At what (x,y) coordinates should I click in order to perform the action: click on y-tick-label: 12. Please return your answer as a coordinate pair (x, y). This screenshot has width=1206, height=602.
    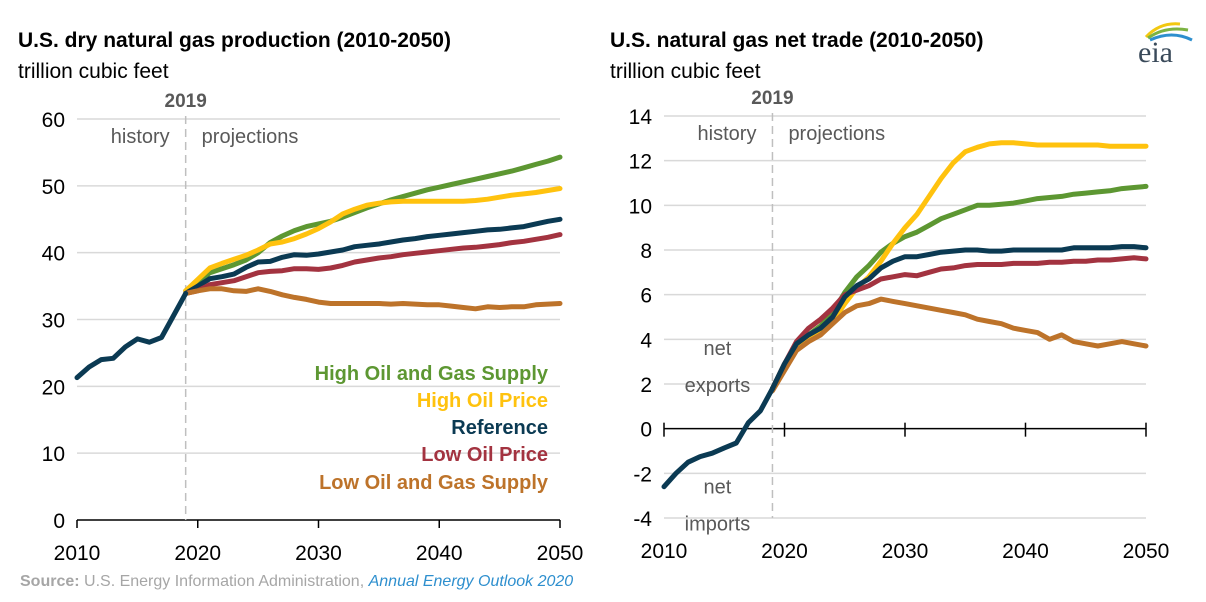
    Looking at the image, I should click on (640, 162).